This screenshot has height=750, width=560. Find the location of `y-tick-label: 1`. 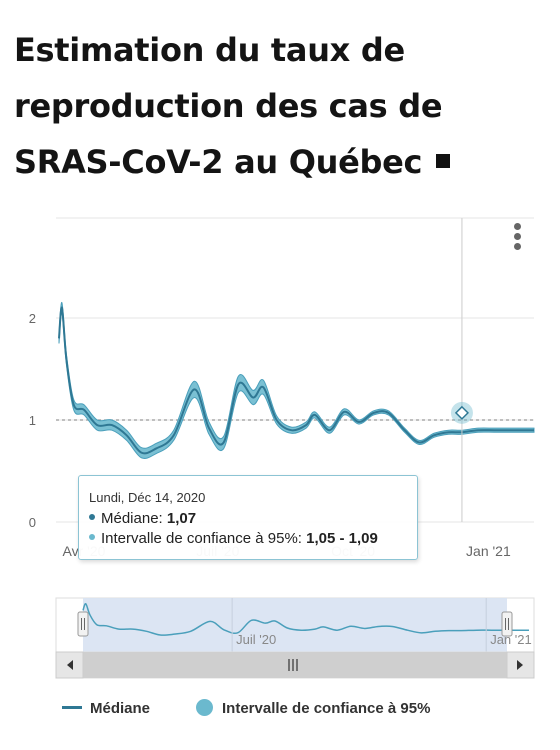

y-tick-label: 1 is located at coordinates (32, 420).